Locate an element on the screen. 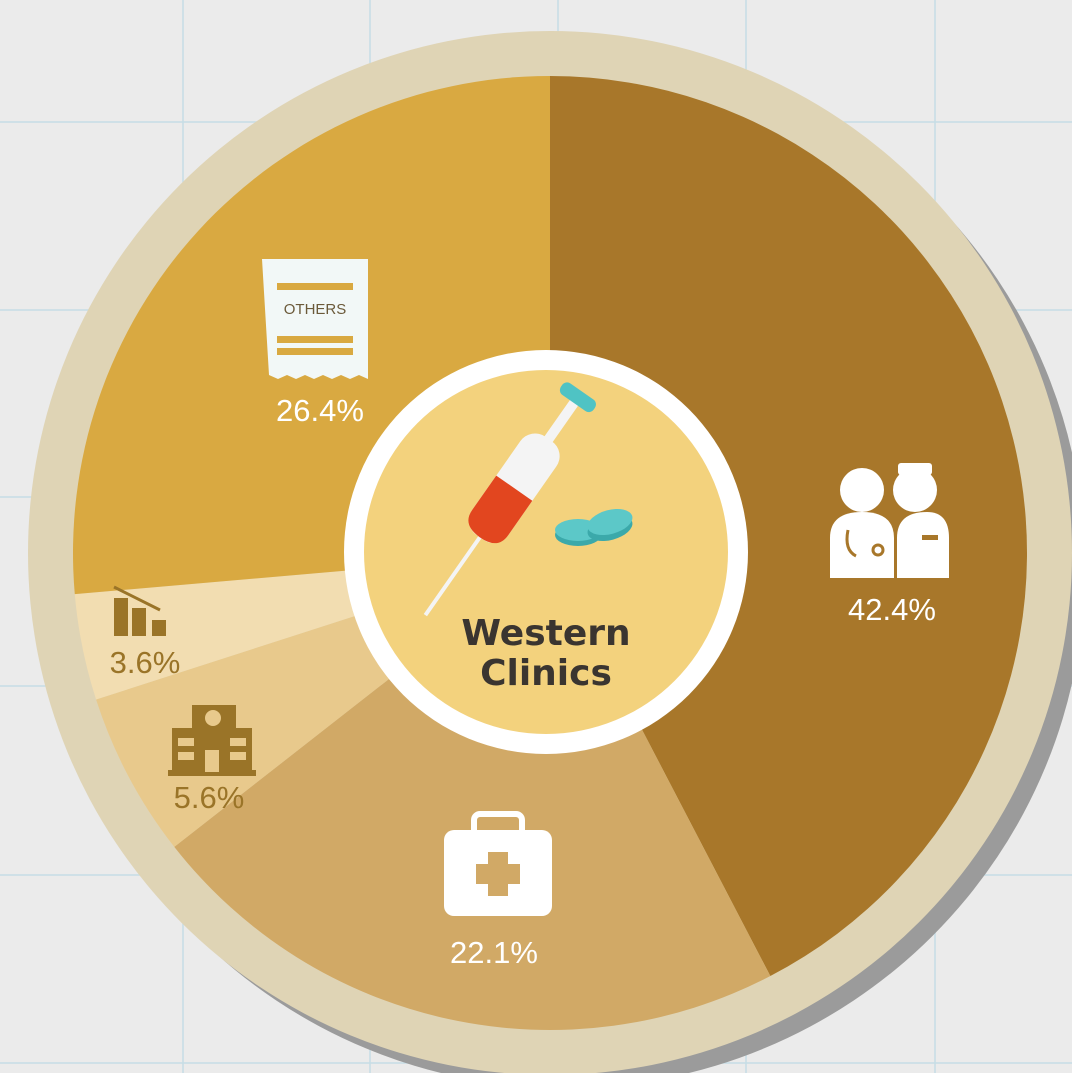 The image size is (1072, 1073). pills-icon is located at coordinates (594, 527).